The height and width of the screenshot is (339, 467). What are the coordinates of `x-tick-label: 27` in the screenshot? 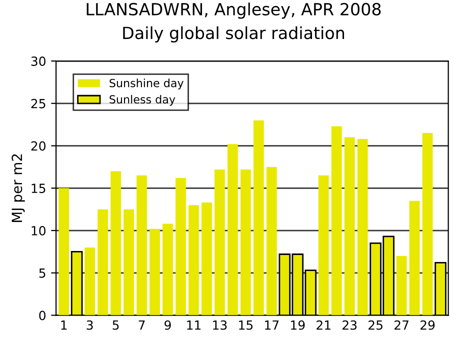 It's located at (401, 325).